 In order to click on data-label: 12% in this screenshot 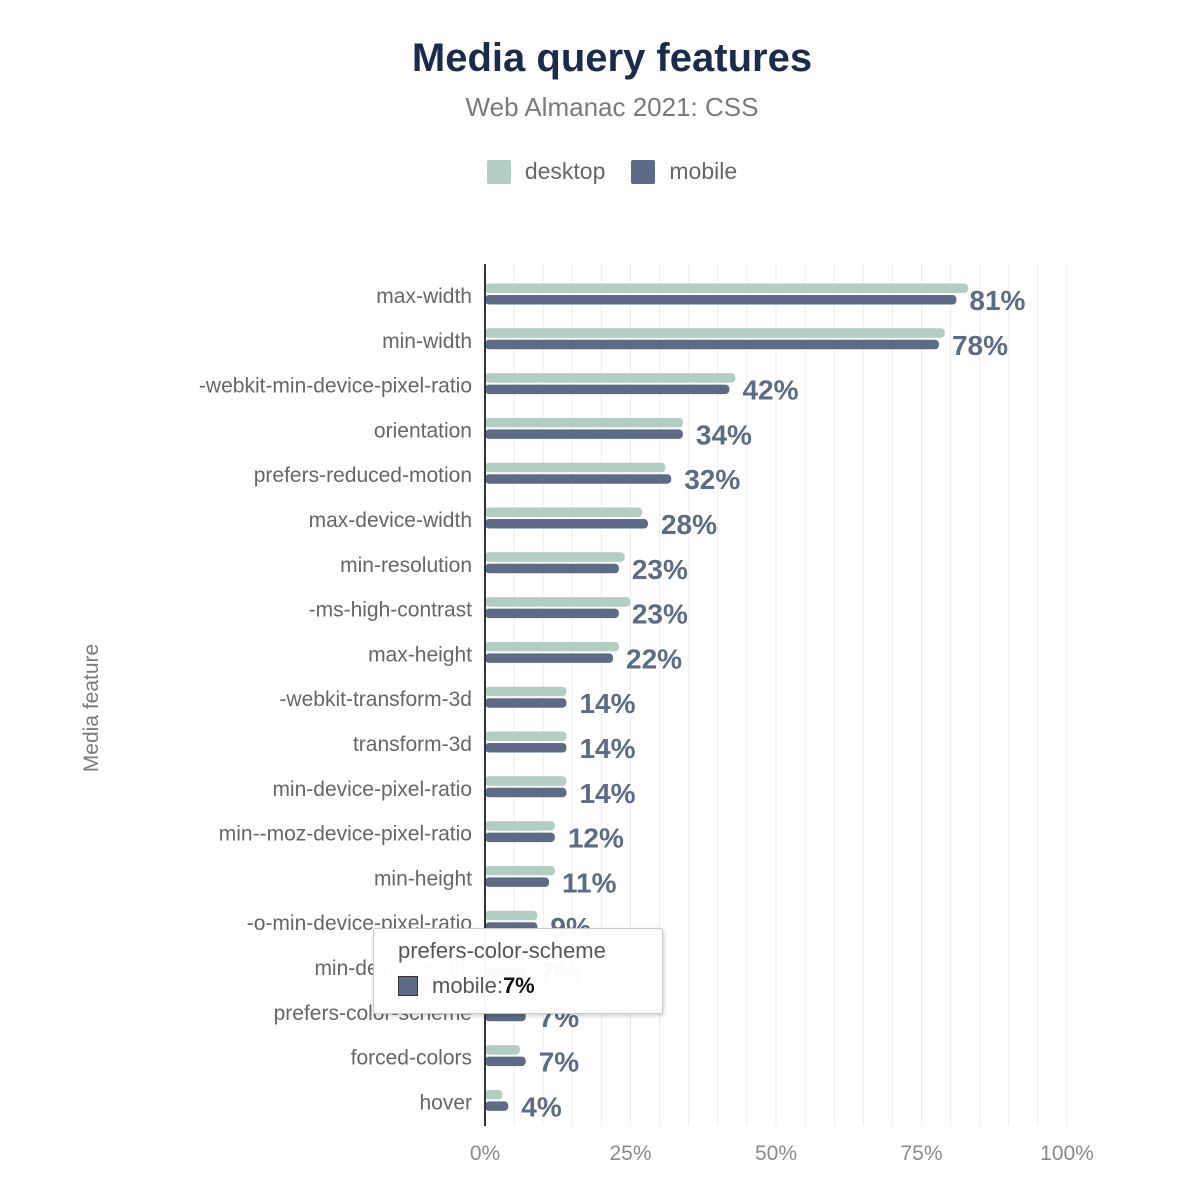, I will do `click(596, 838)`.